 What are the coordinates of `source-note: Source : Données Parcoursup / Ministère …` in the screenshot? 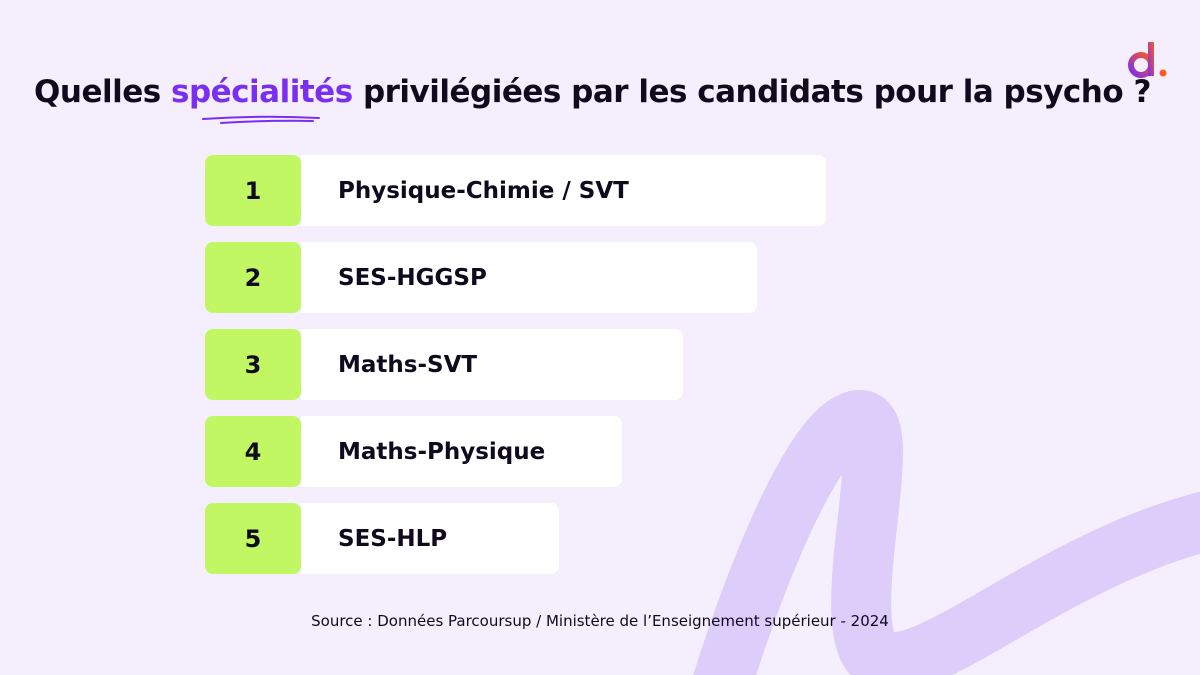 It's located at (600, 621).